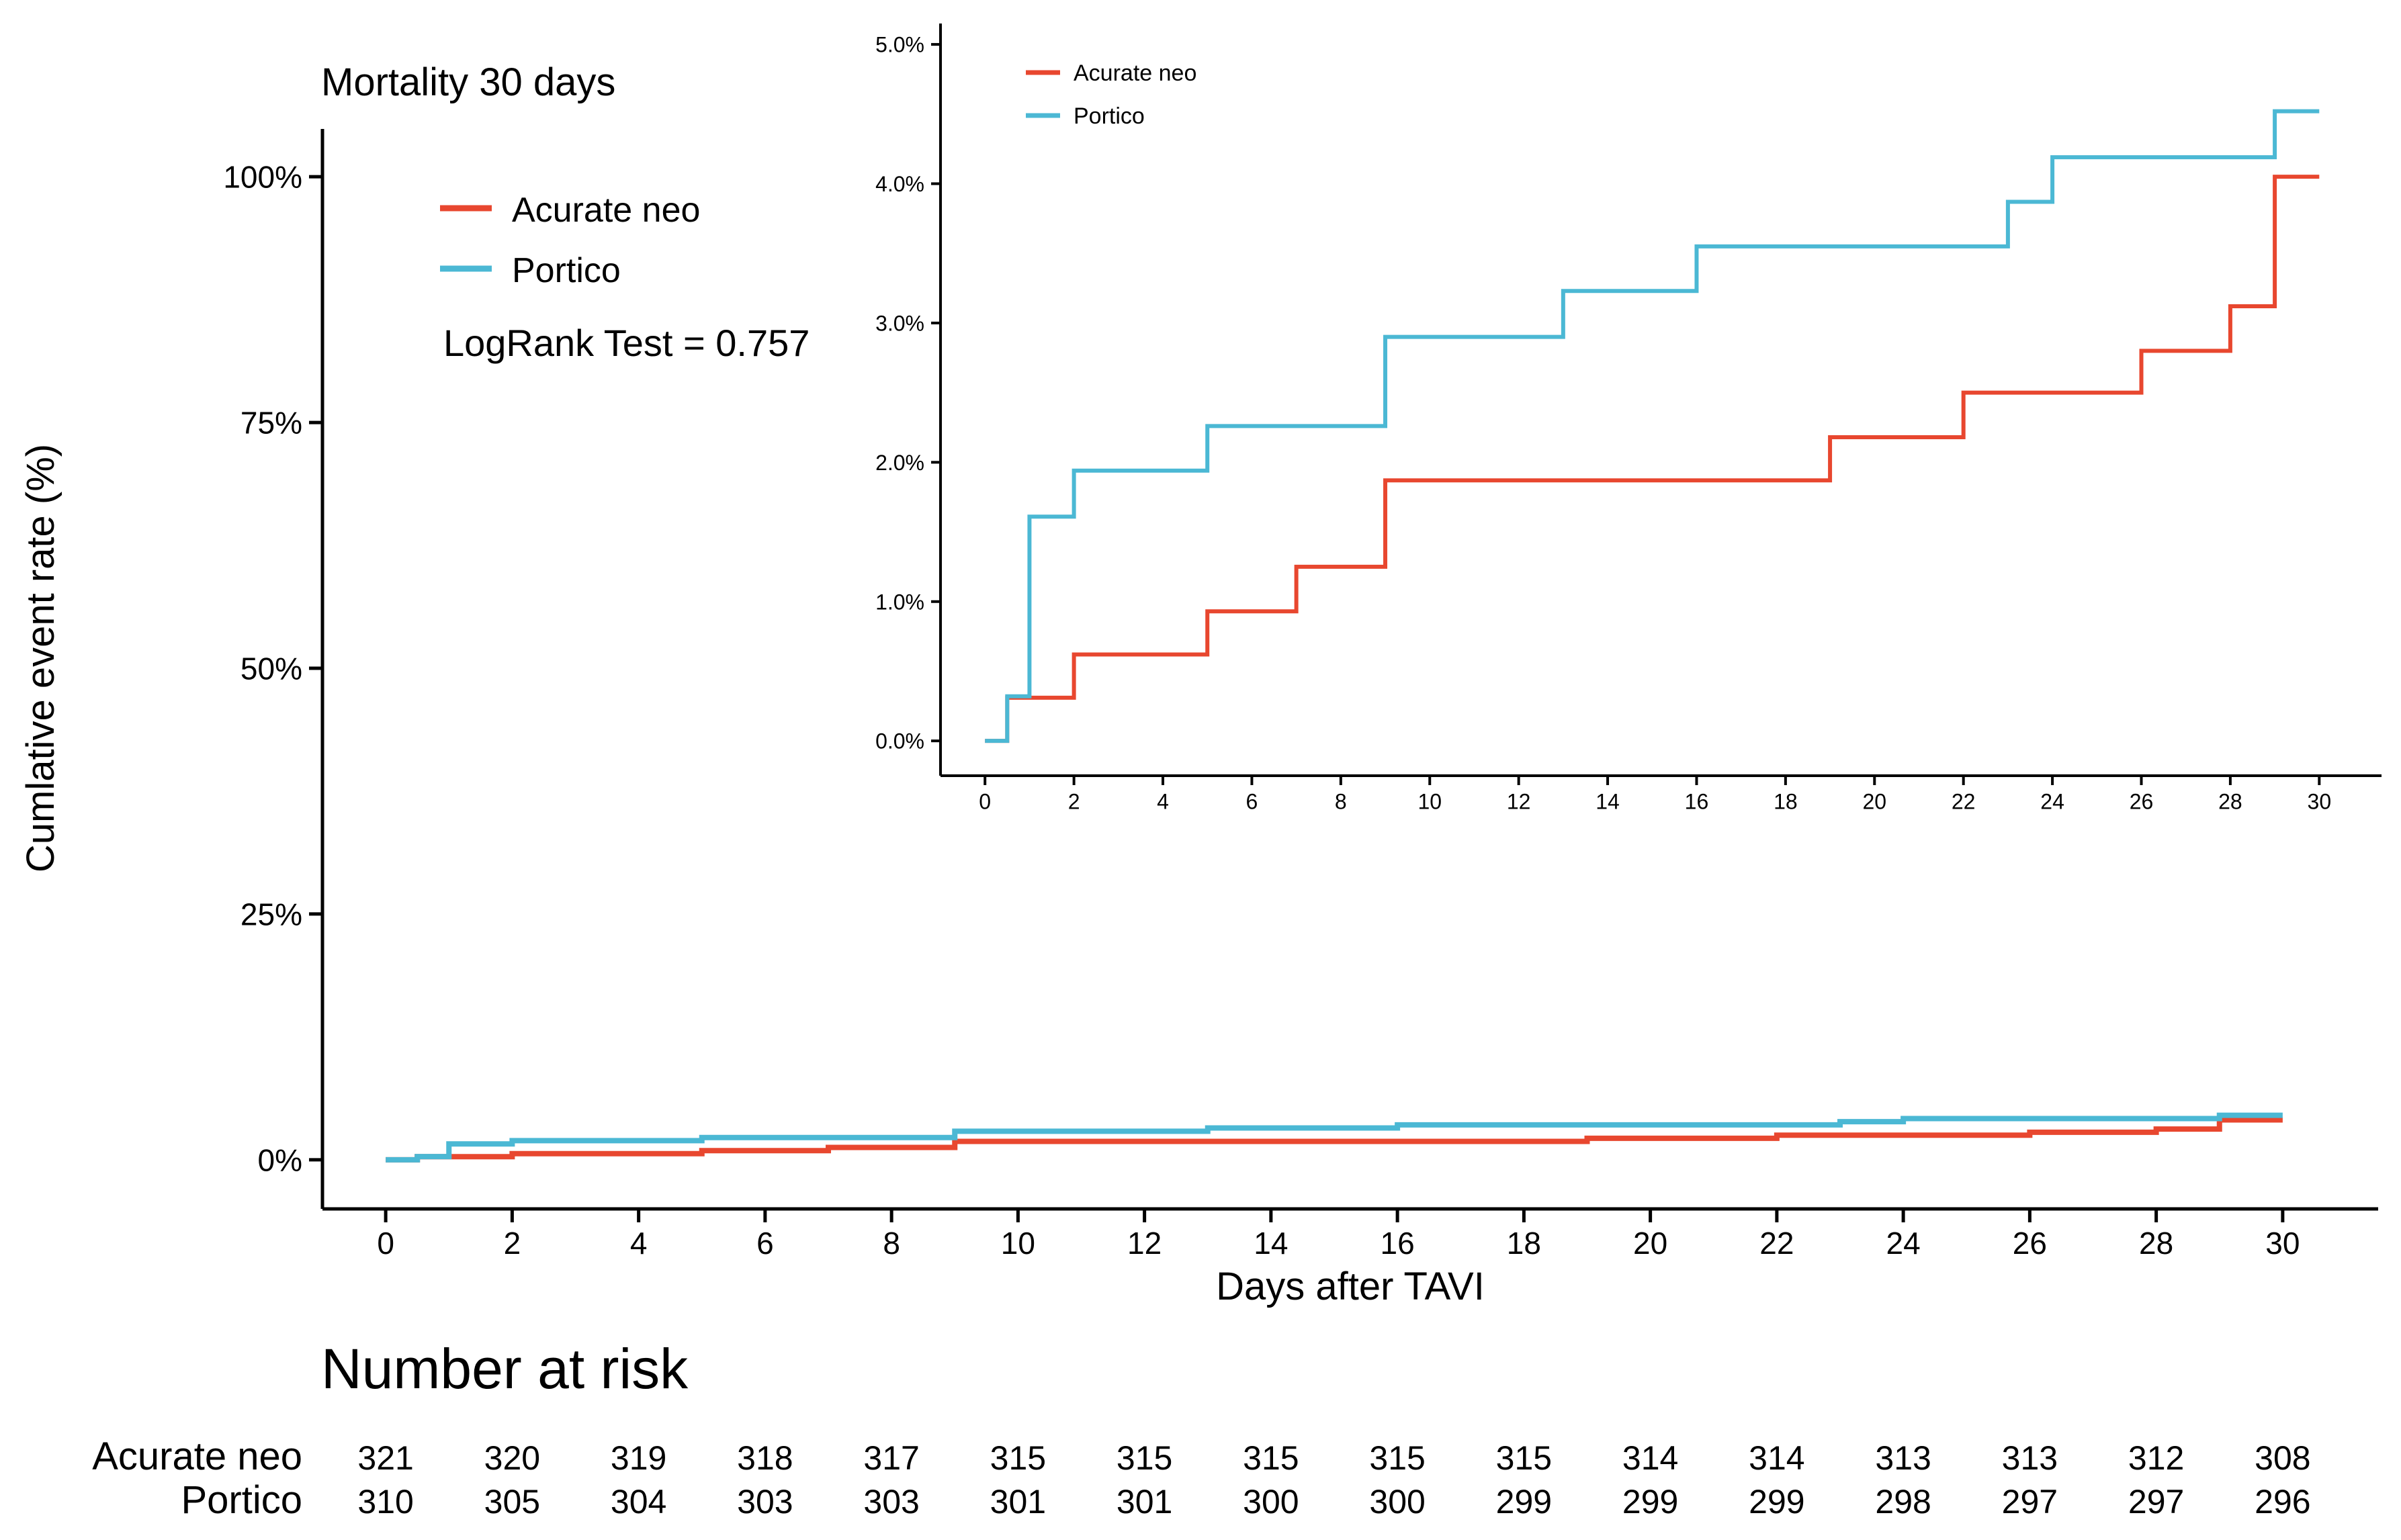  Describe the element at coordinates (2282, 1458) in the screenshot. I see `risk-cell: 308` at that location.